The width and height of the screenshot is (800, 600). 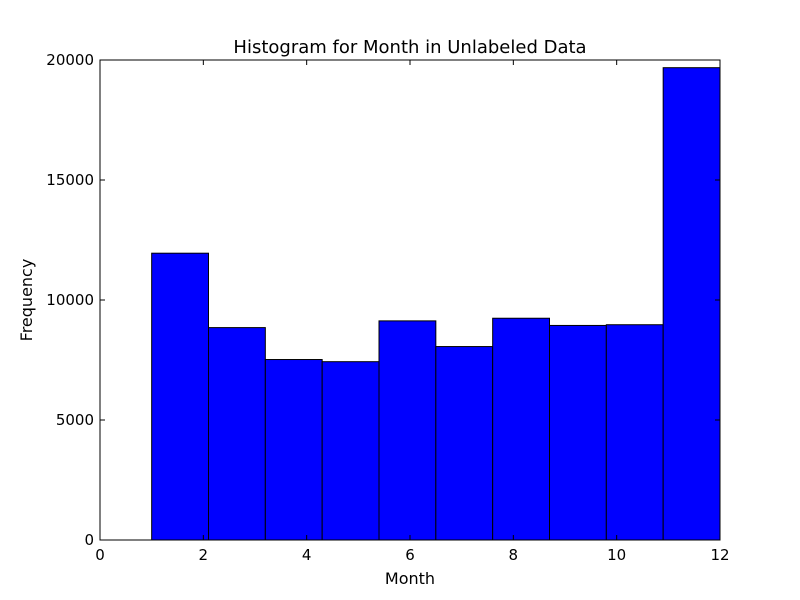 What do you see at coordinates (409, 47) in the screenshot?
I see `chart-title: Histogram for Month in Unlabeled Data` at bounding box center [409, 47].